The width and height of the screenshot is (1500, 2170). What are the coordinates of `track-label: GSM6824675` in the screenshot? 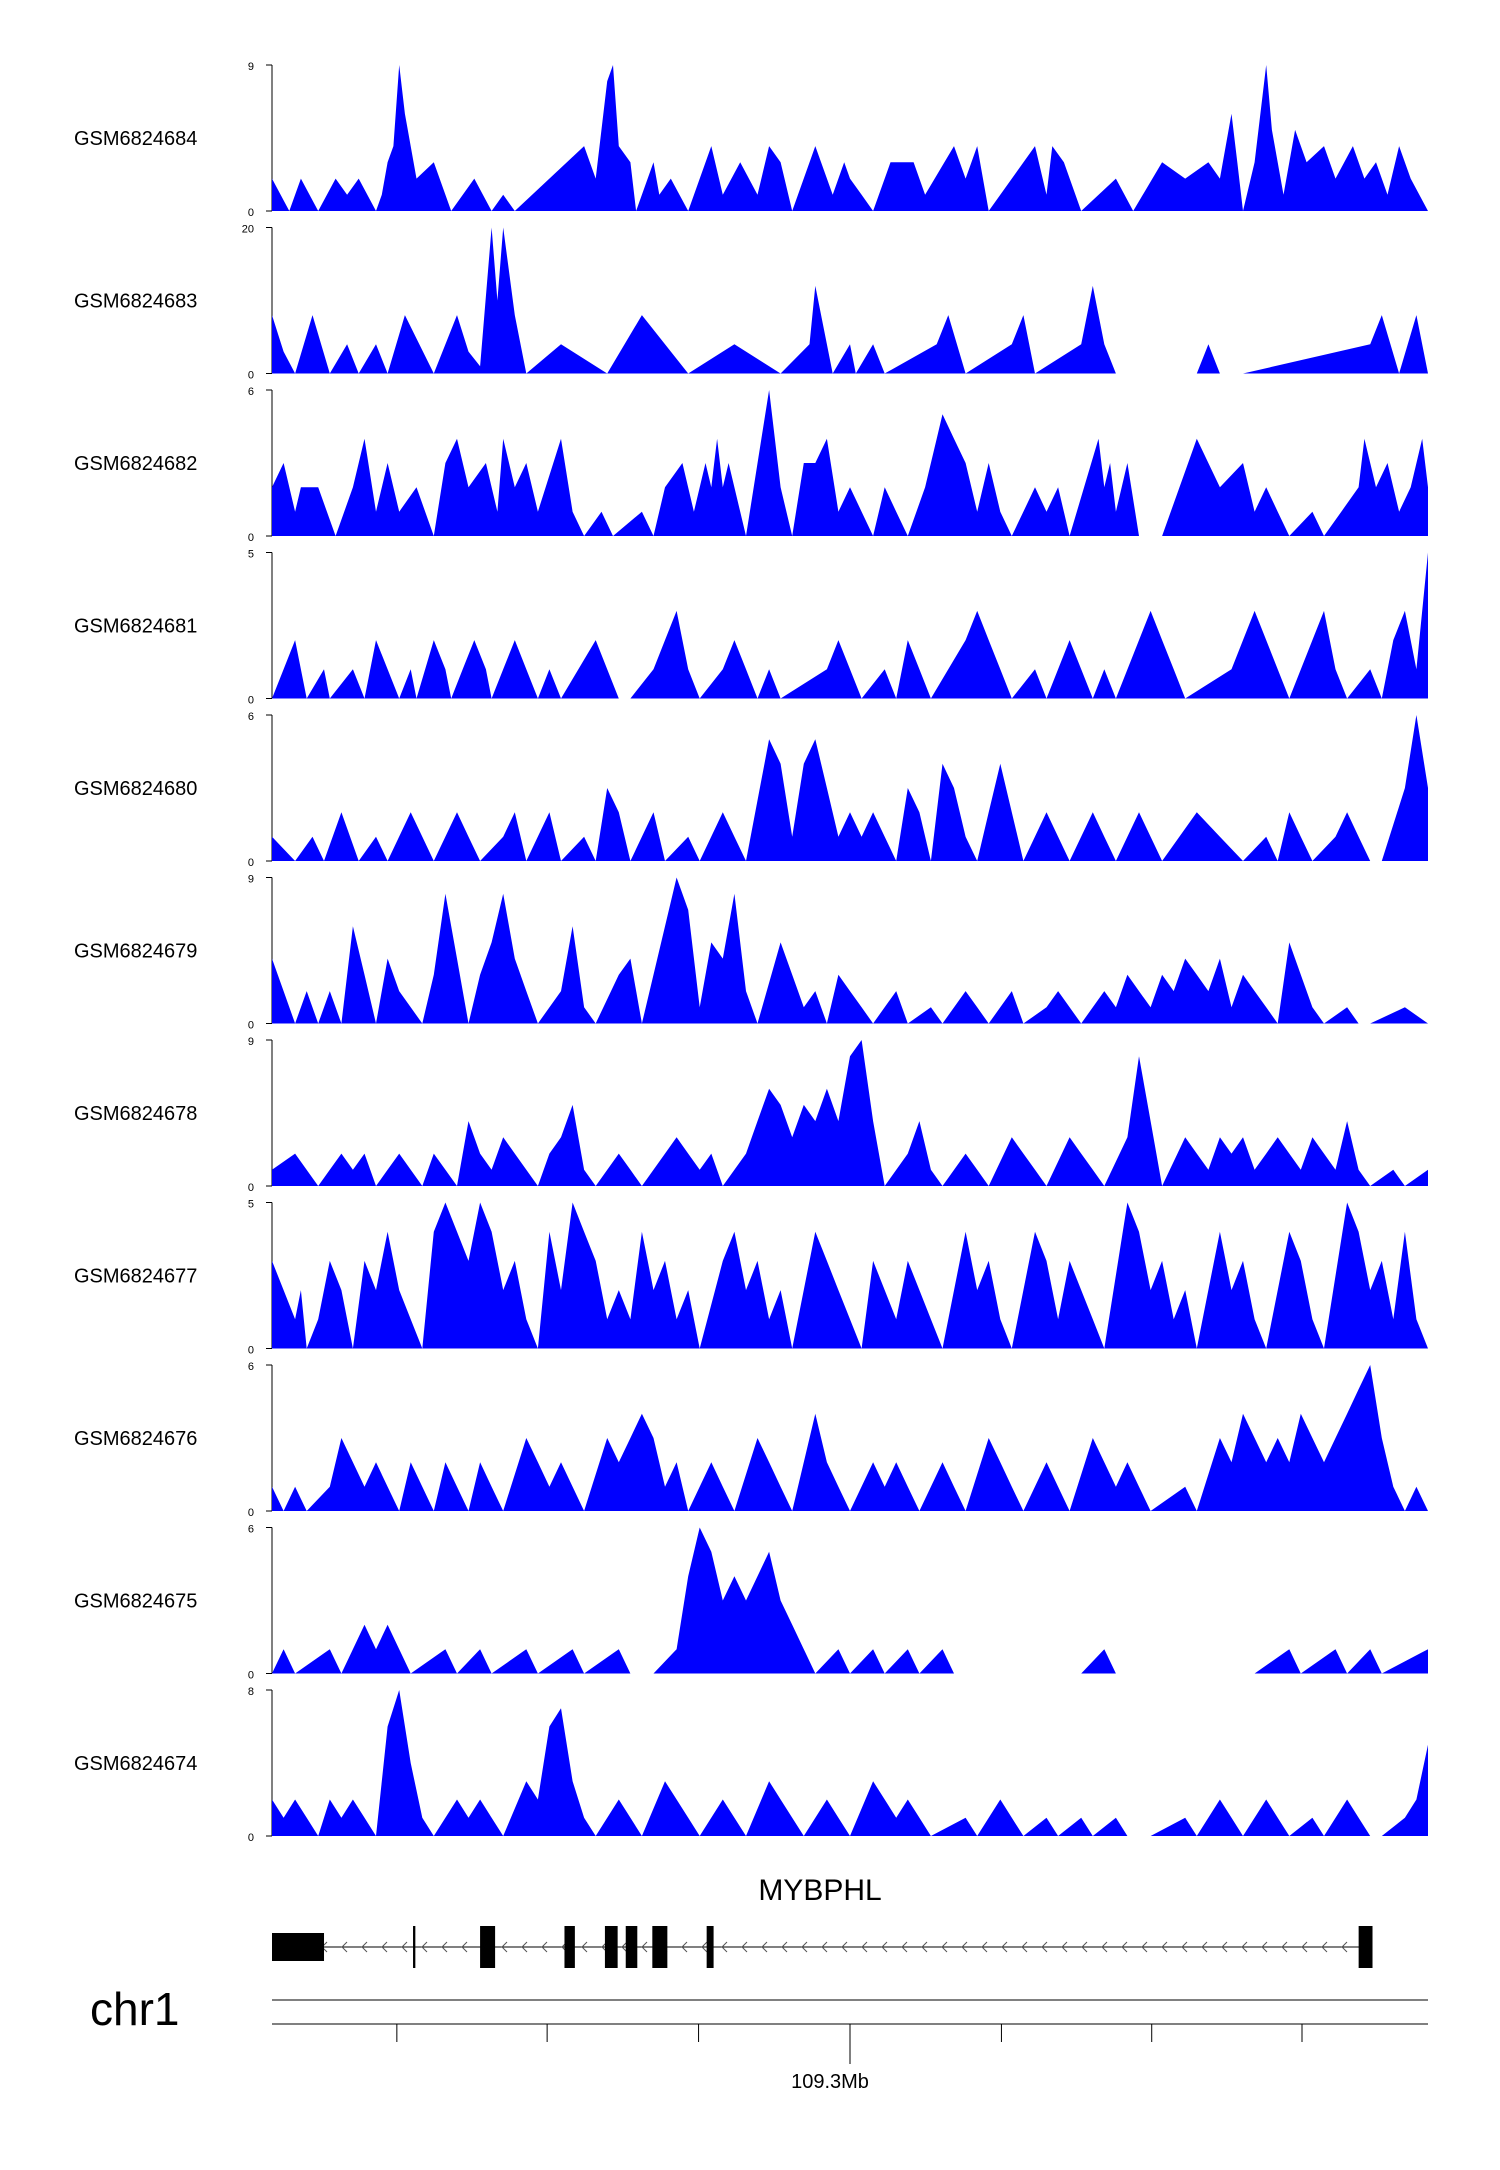 It's located at (135, 1602).